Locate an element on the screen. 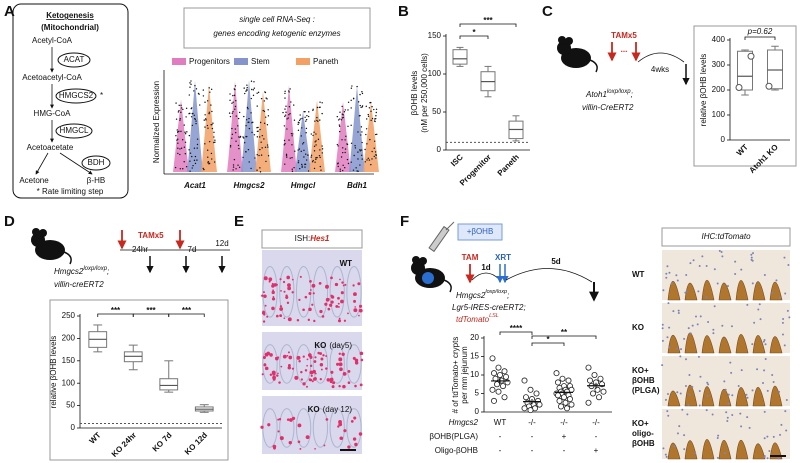  y-tick-label: 0 is located at coordinates (73, 427).